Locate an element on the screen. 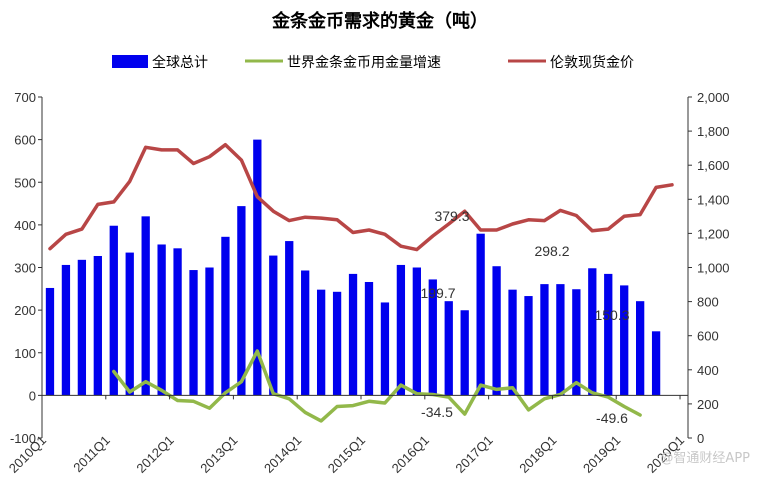 The height and width of the screenshot is (477, 760). y-left-tick-label: 100 is located at coordinates (25, 353).